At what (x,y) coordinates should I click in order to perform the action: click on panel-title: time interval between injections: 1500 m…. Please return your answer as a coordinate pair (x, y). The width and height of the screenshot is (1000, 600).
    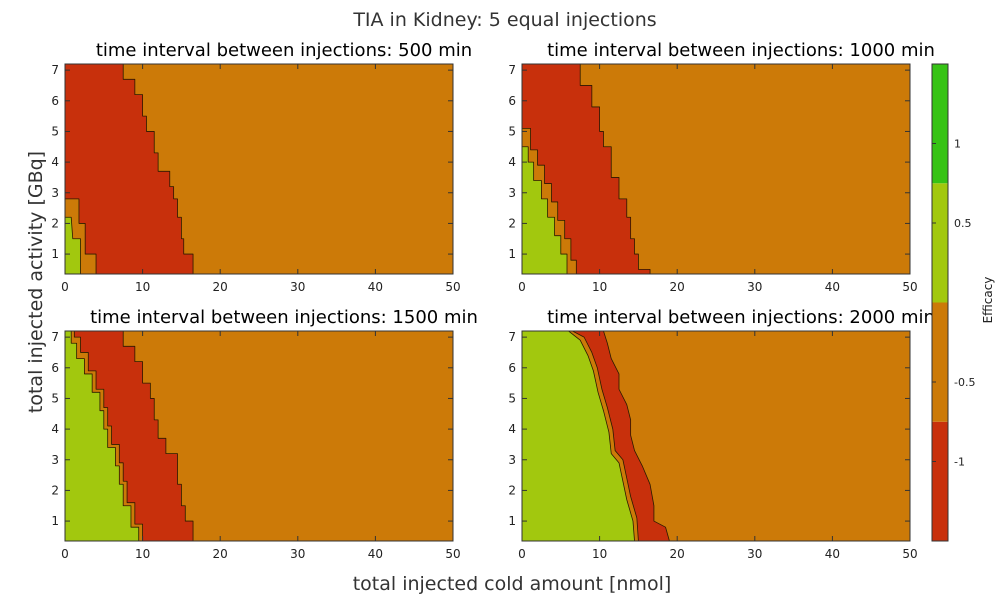
    Looking at the image, I should click on (284, 317).